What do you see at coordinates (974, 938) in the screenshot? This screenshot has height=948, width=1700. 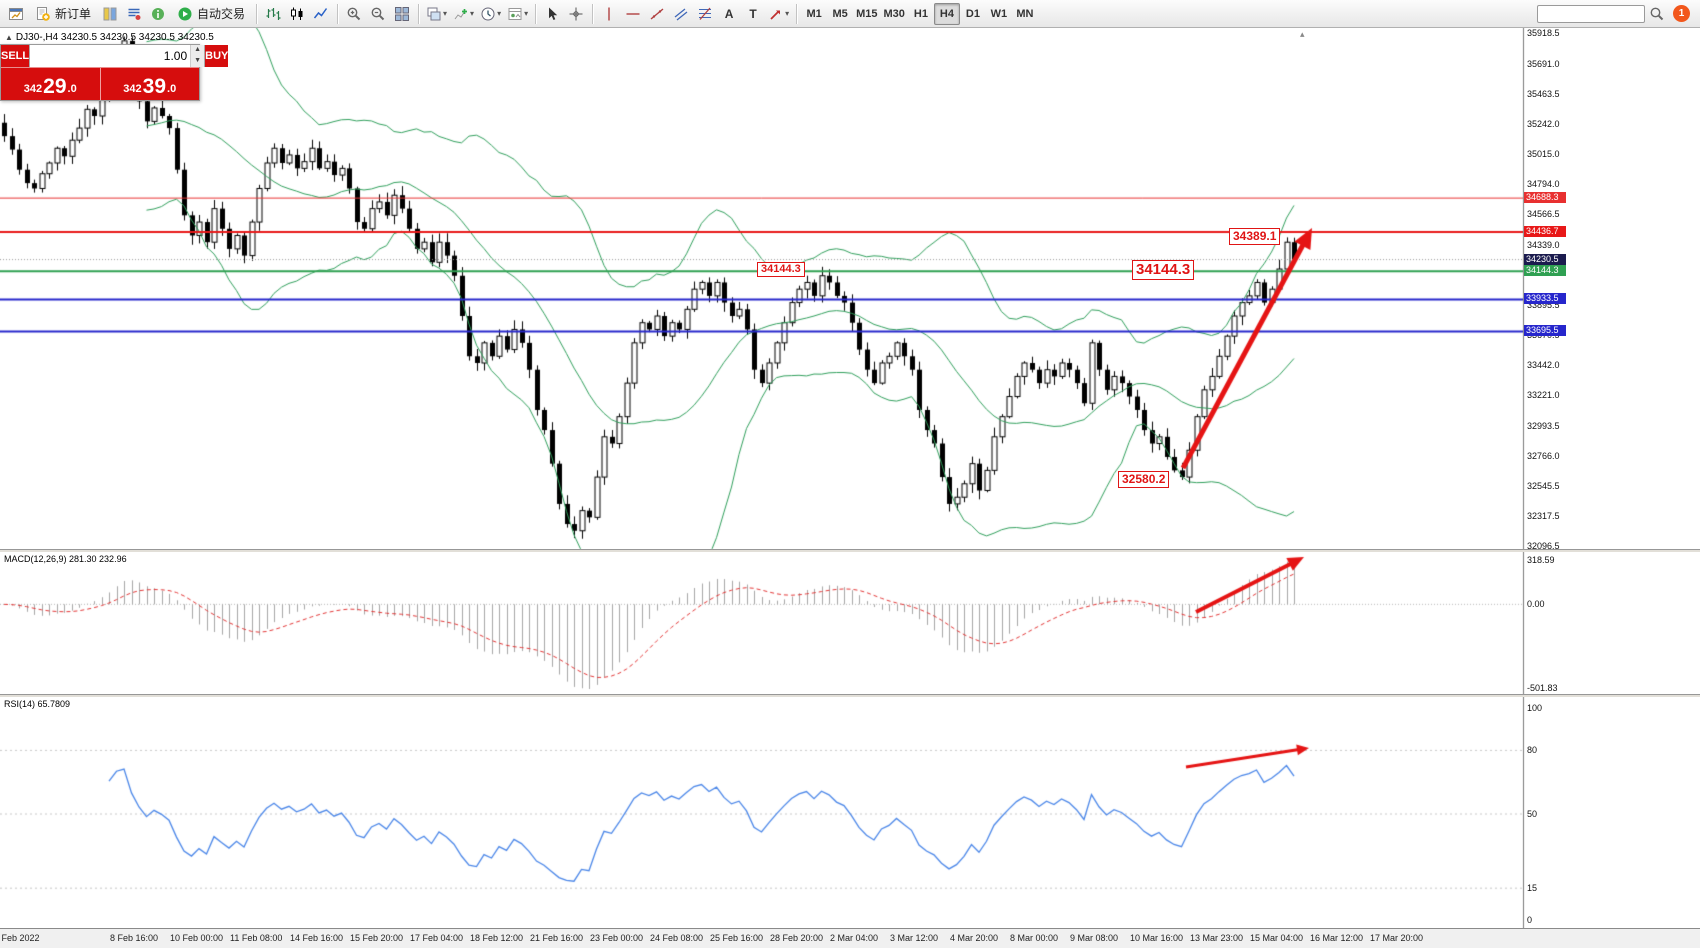 I see `time-axis-label: 4 Mar 20:00` at bounding box center [974, 938].